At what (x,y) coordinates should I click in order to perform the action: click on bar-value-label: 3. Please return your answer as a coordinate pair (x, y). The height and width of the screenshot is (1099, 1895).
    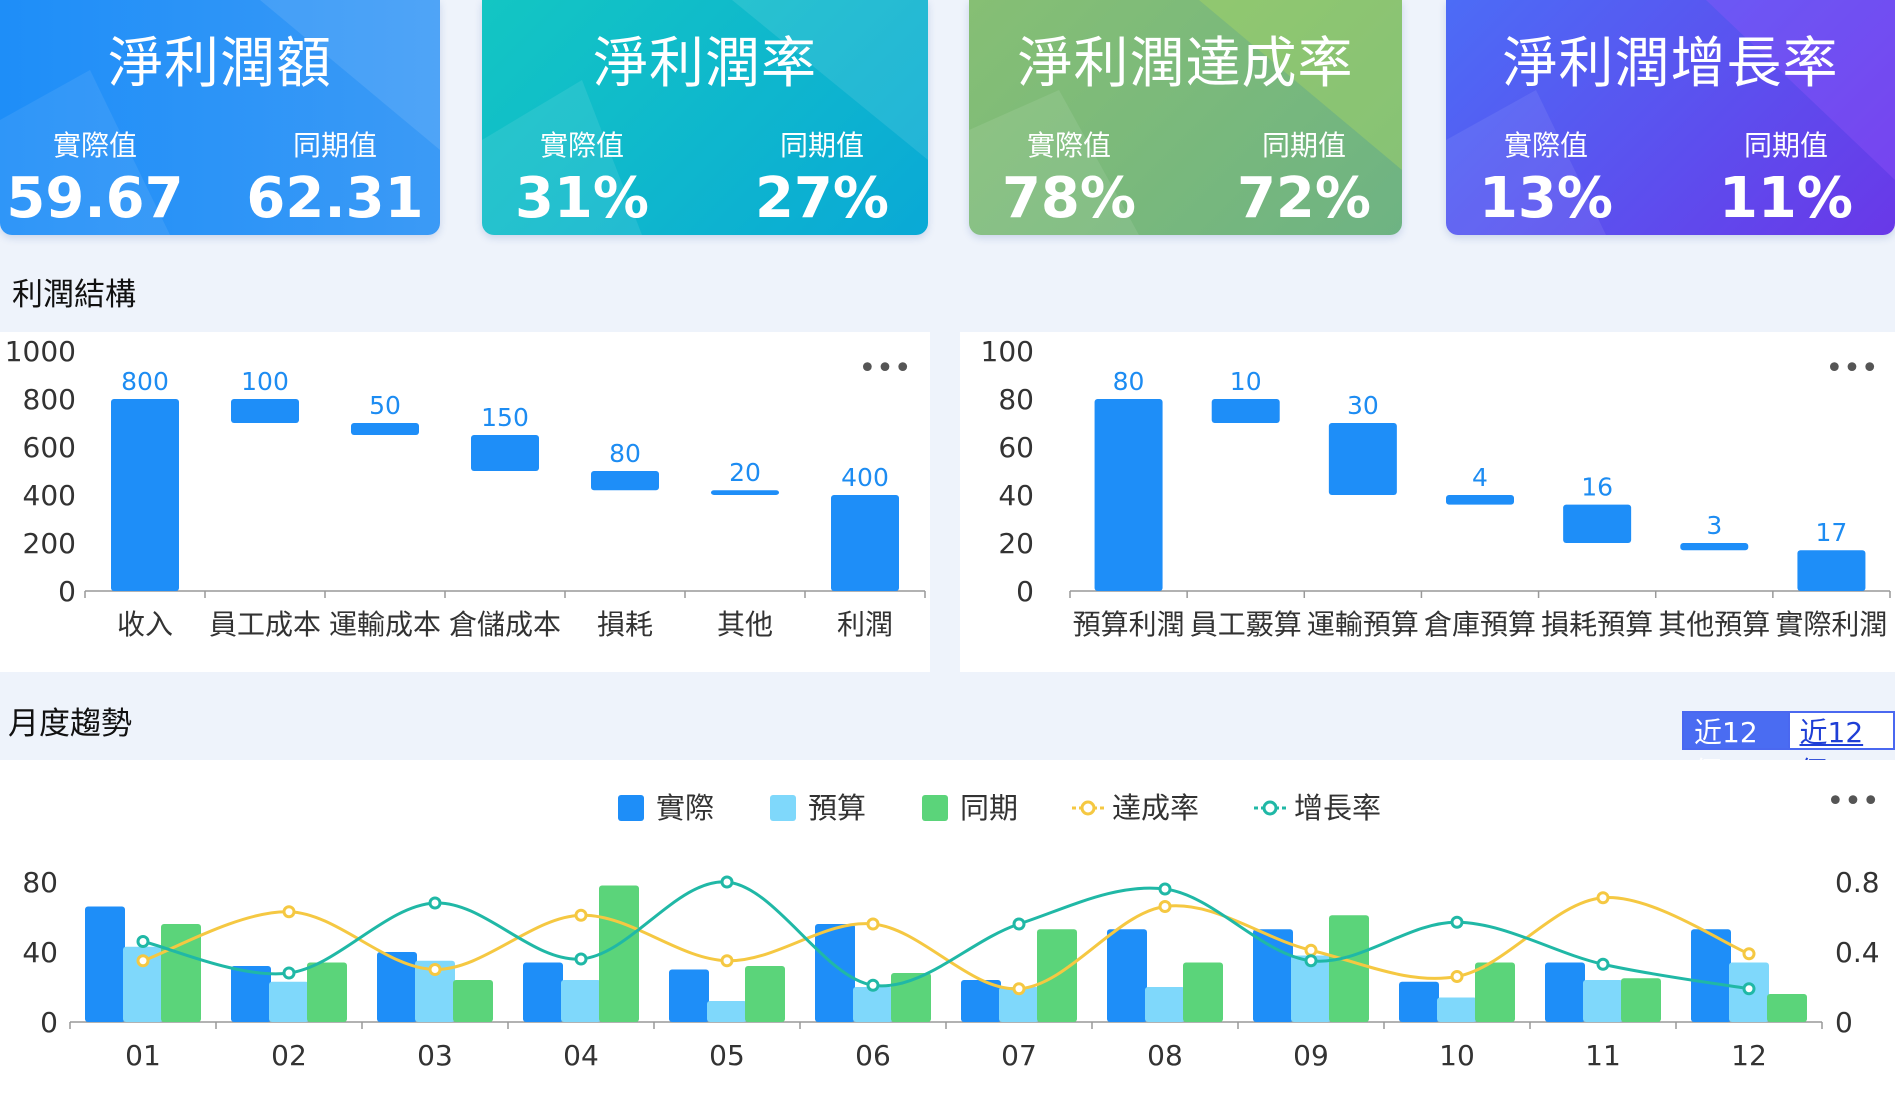
    Looking at the image, I should click on (1714, 525).